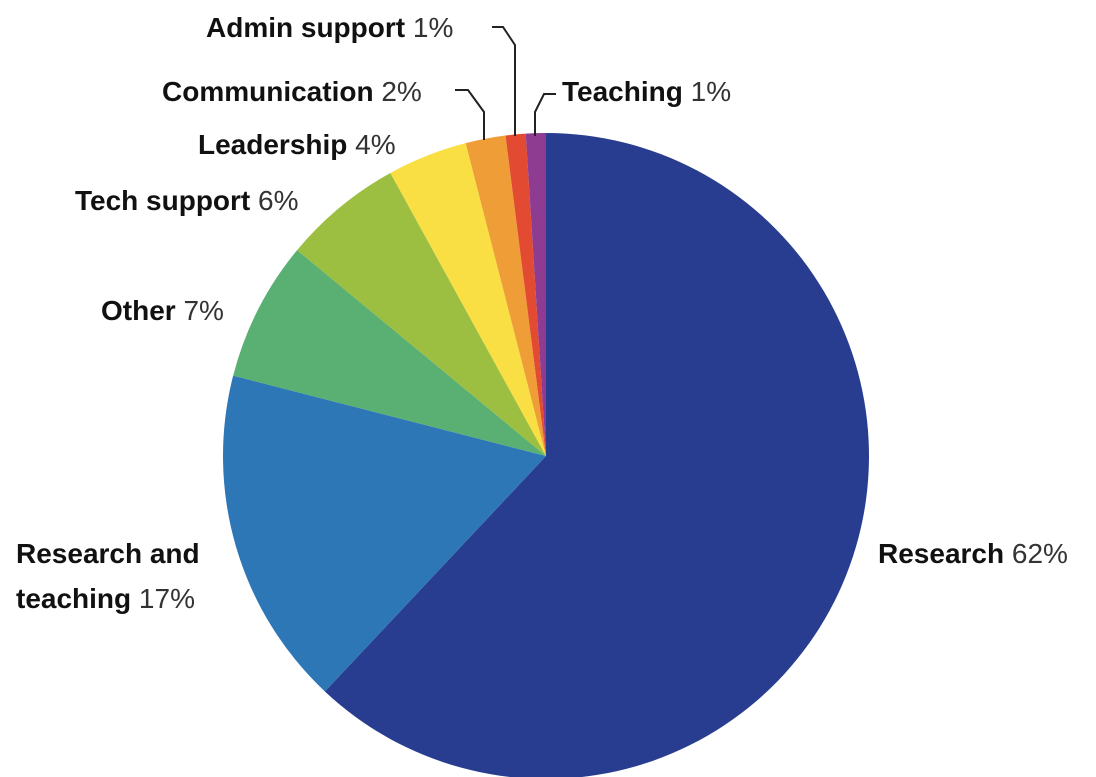  Describe the element at coordinates (707, 91) in the screenshot. I see `label-value-teaching: 1%` at that location.